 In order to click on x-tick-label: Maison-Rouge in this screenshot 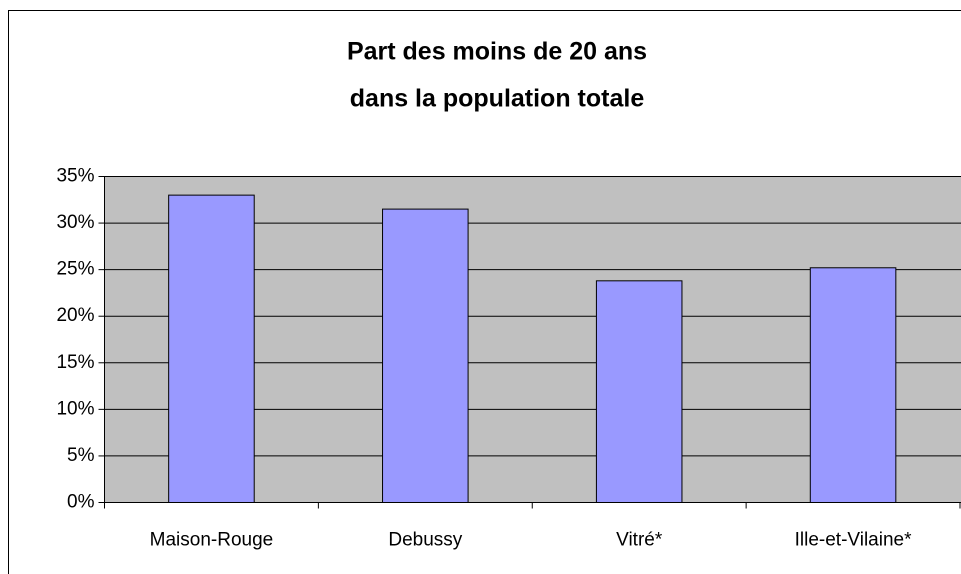, I will do `click(212, 540)`.